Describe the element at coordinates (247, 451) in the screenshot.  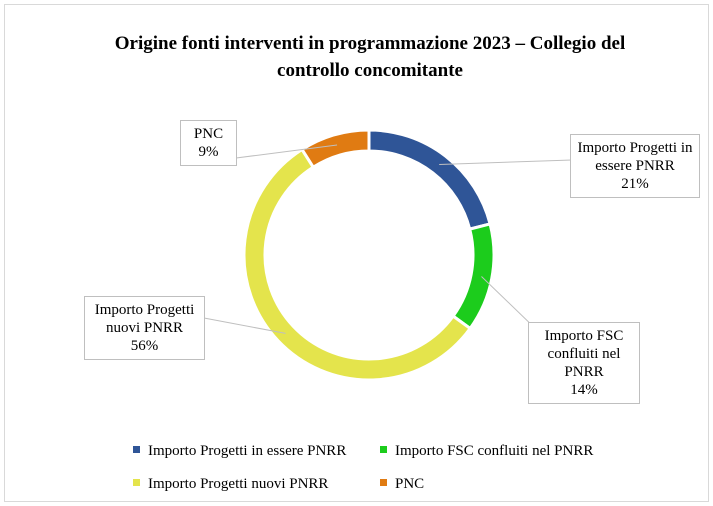
I see `legend-label: Importo Progetti in essere PNRR` at that location.